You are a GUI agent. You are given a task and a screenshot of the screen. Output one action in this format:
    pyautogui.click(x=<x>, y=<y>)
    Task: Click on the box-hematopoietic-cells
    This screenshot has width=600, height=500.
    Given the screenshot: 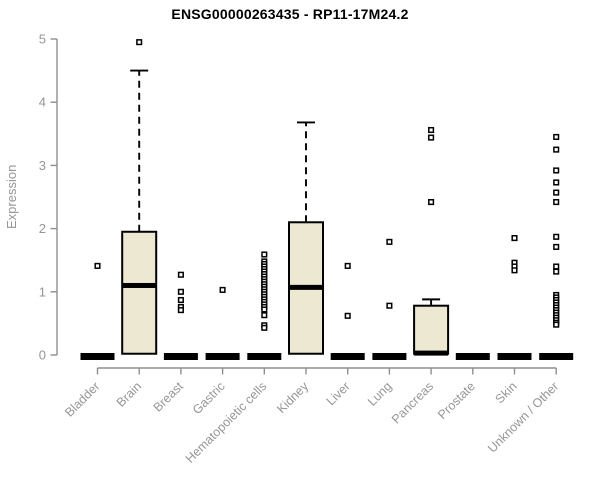 What is the action you would take?
    pyautogui.click(x=264, y=305)
    